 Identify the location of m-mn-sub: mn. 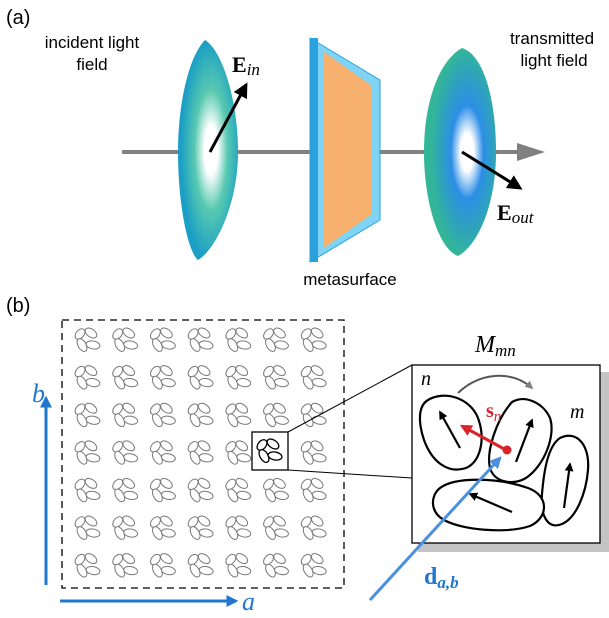
(505, 350).